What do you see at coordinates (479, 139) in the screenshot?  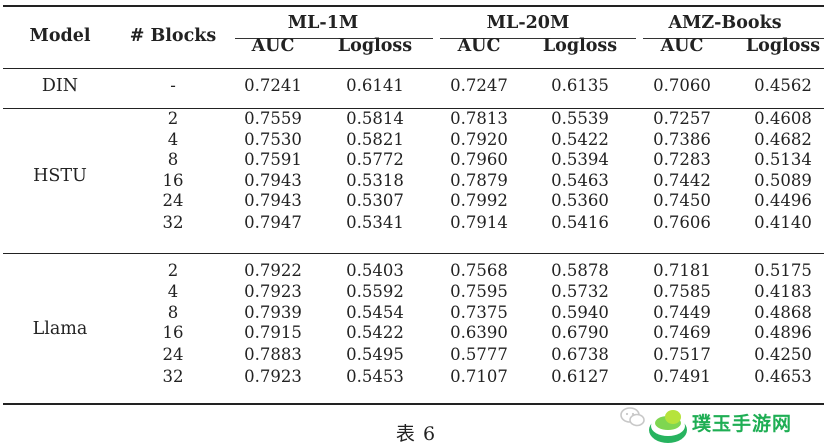 I see `cell-value: 0.7920` at bounding box center [479, 139].